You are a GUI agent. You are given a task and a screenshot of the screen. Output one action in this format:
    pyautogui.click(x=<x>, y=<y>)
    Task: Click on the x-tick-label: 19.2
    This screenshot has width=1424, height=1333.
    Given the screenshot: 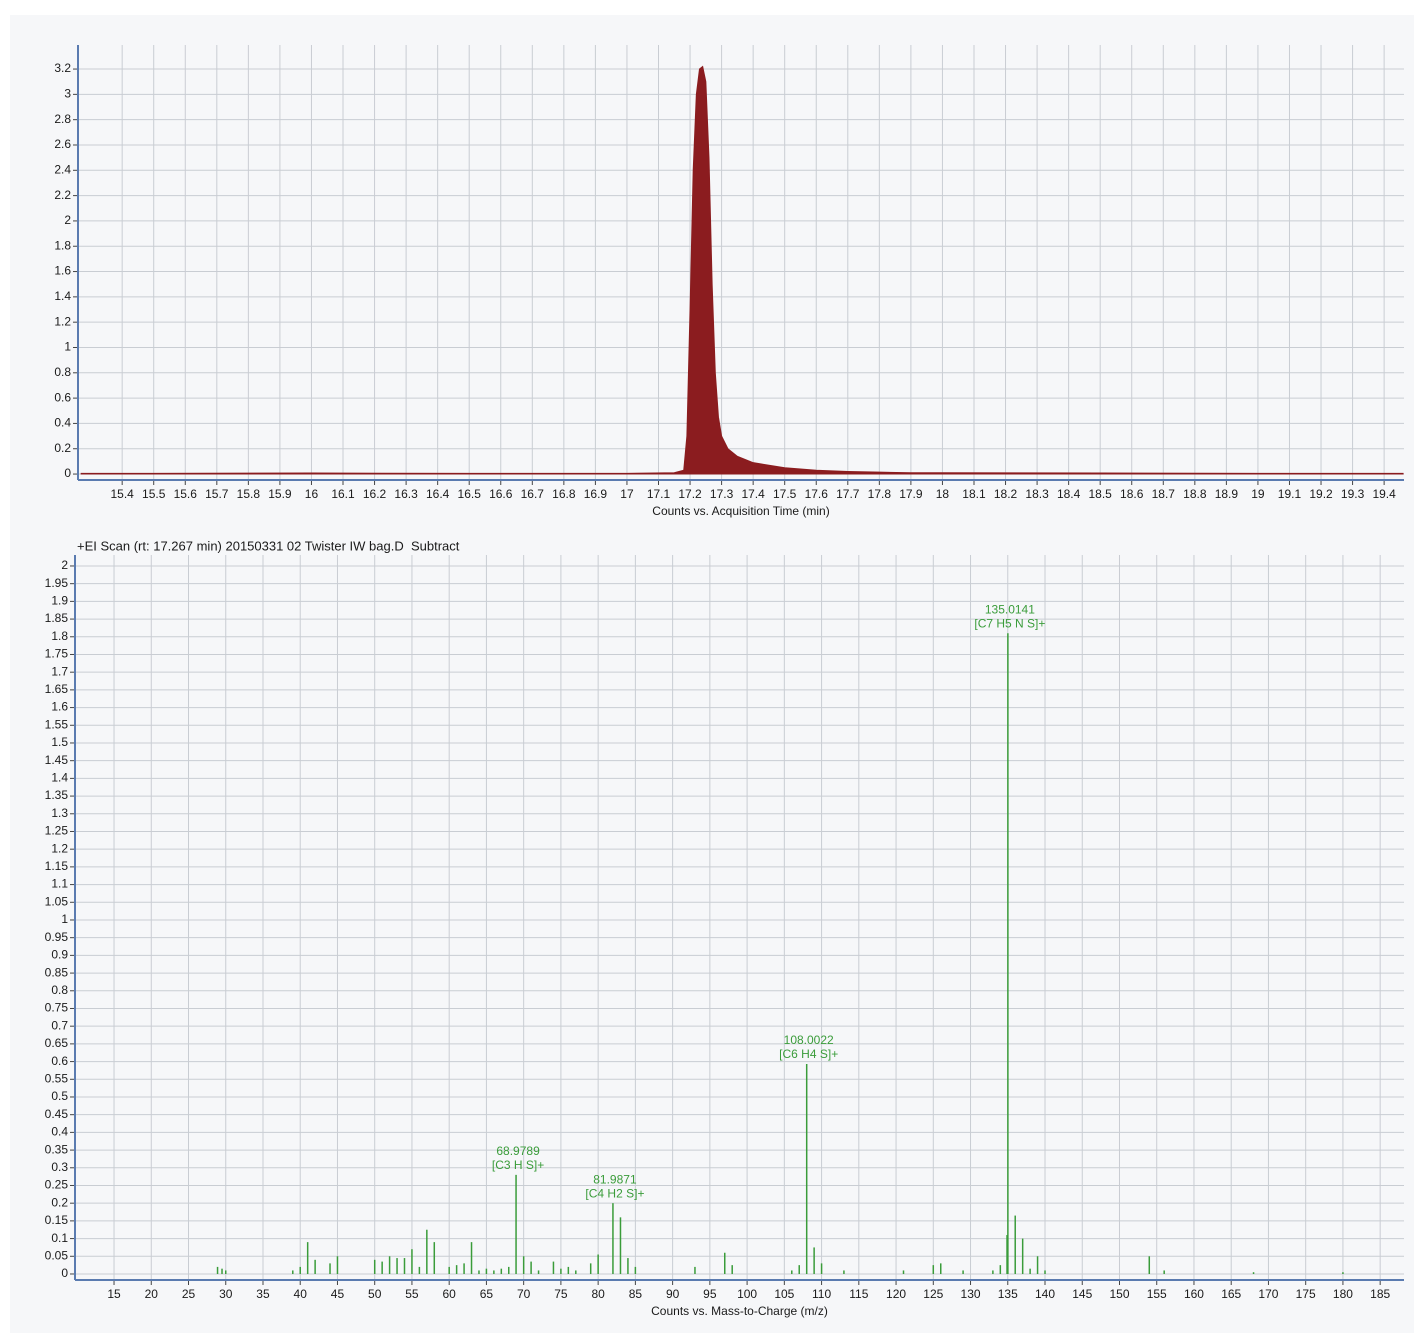 What is the action you would take?
    pyautogui.click(x=1321, y=494)
    